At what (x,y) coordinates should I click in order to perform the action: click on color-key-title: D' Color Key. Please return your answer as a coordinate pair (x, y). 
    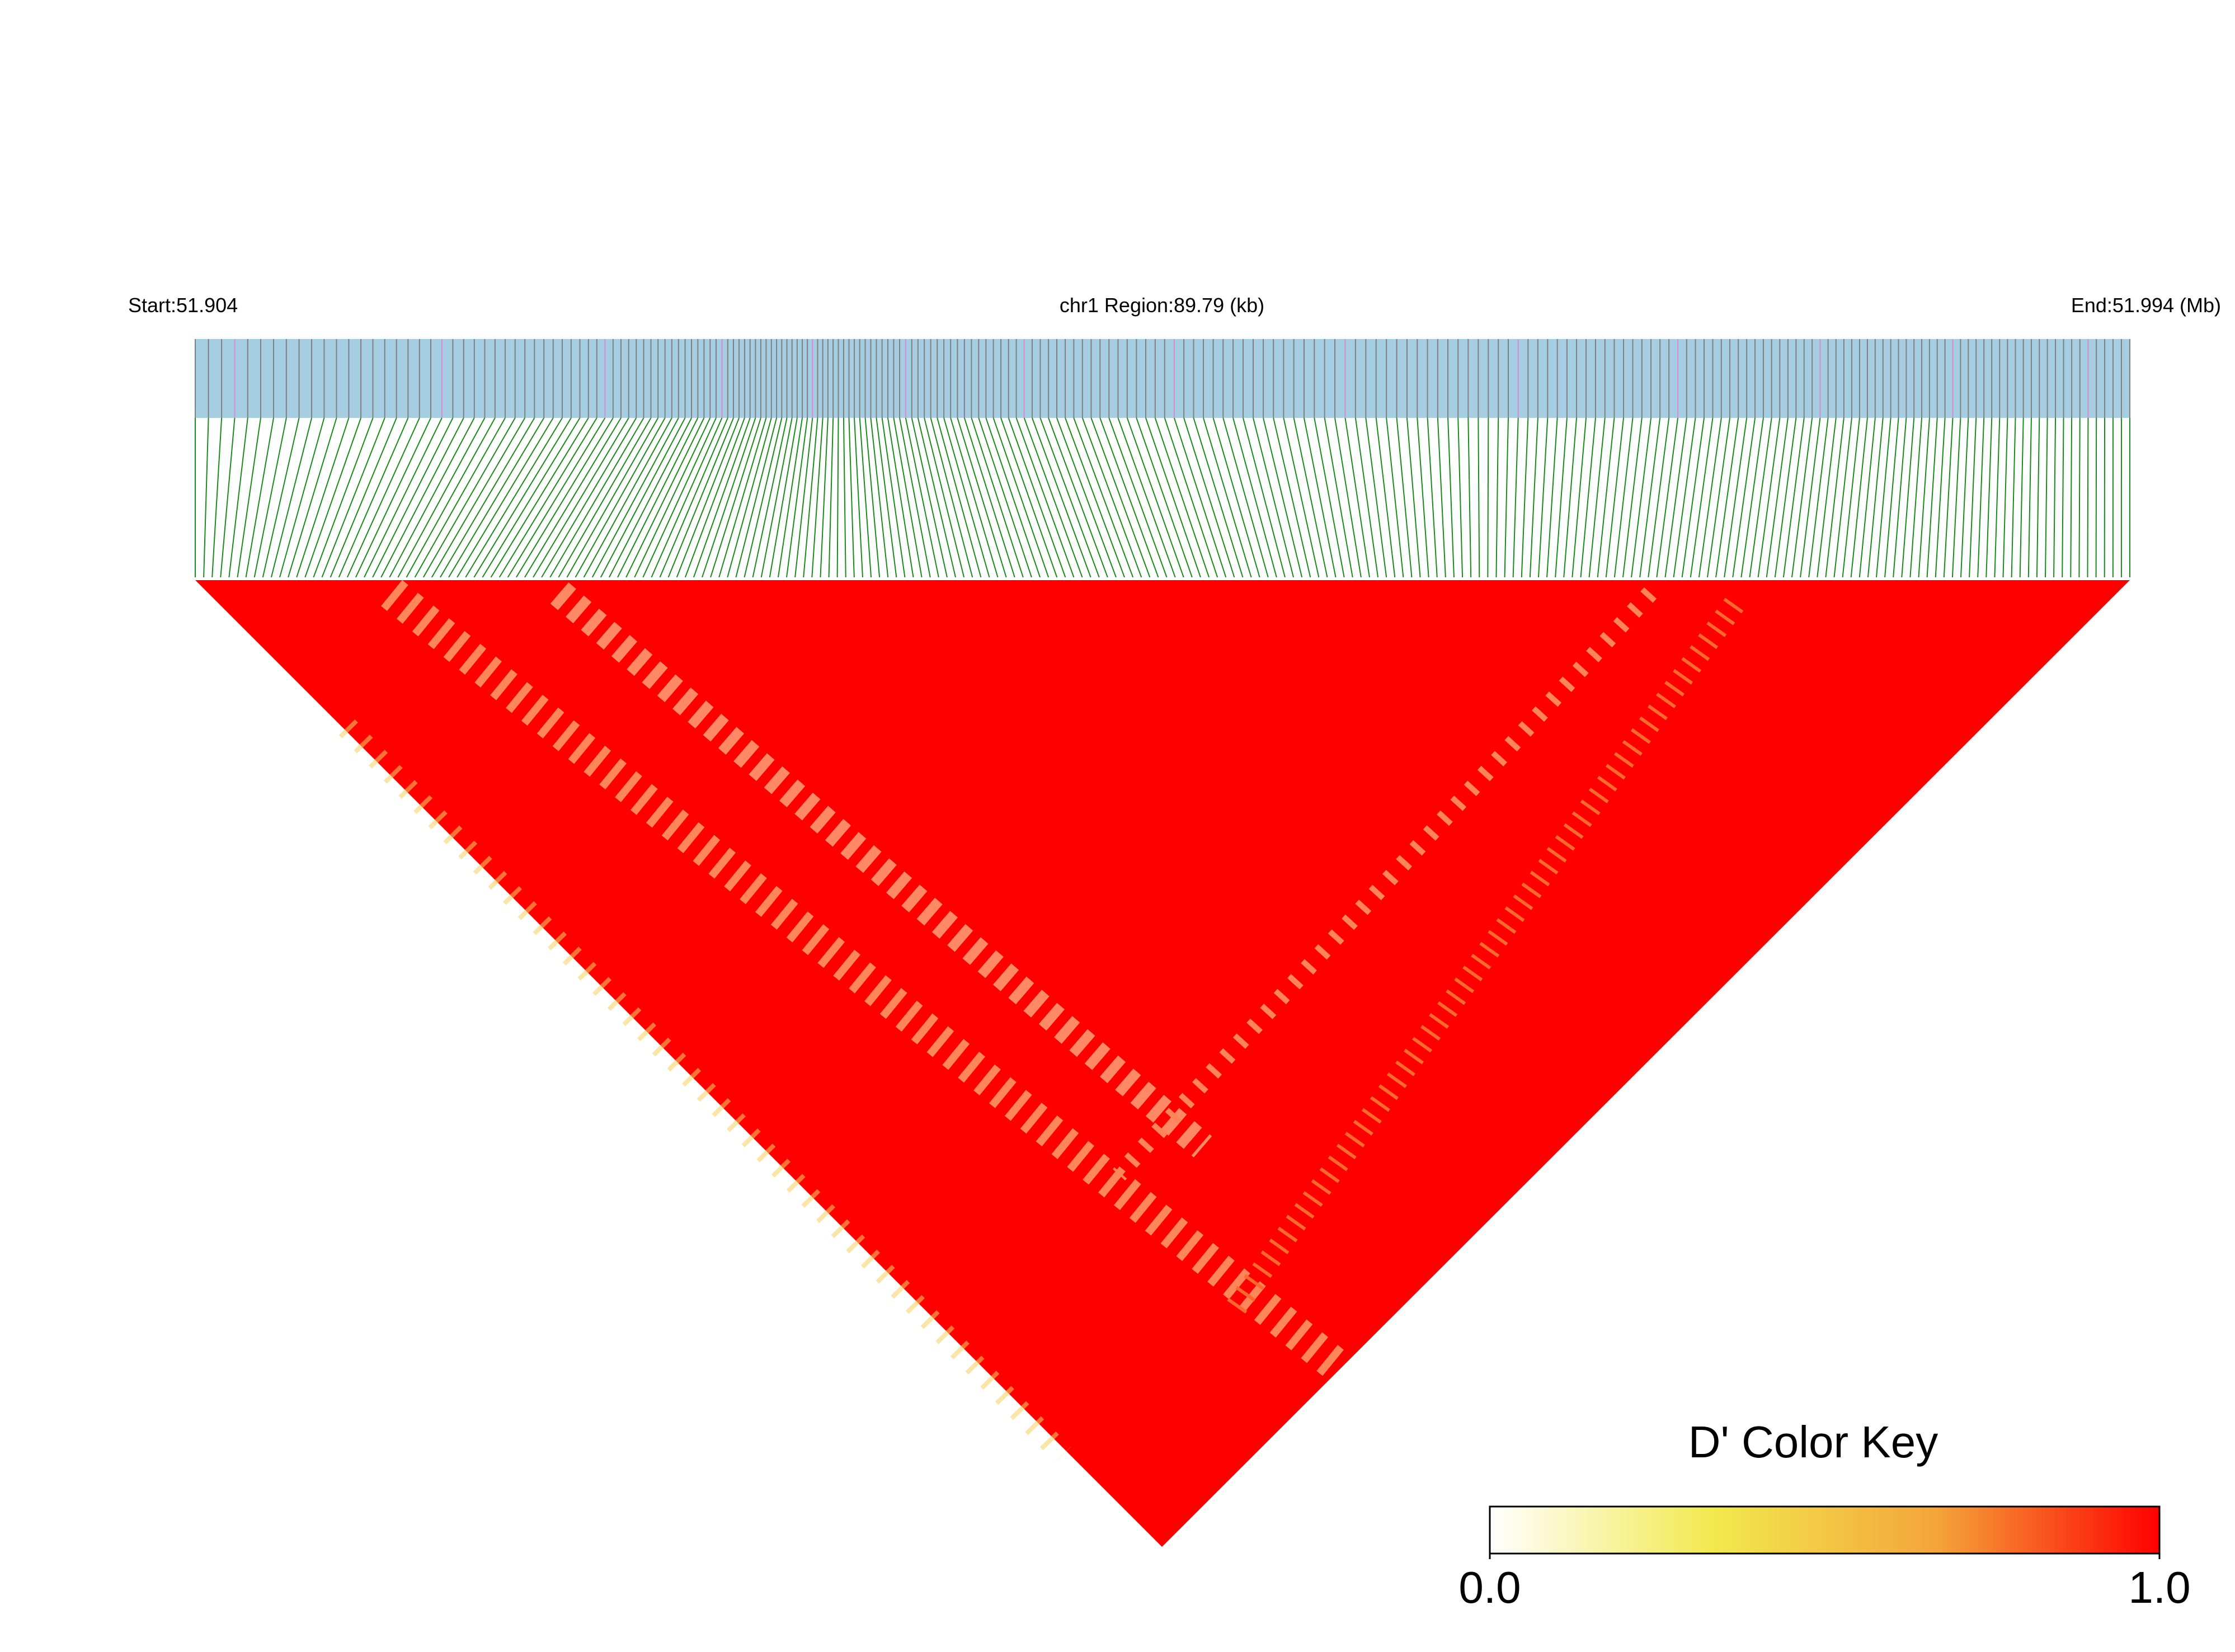
    Looking at the image, I should click on (1813, 1442).